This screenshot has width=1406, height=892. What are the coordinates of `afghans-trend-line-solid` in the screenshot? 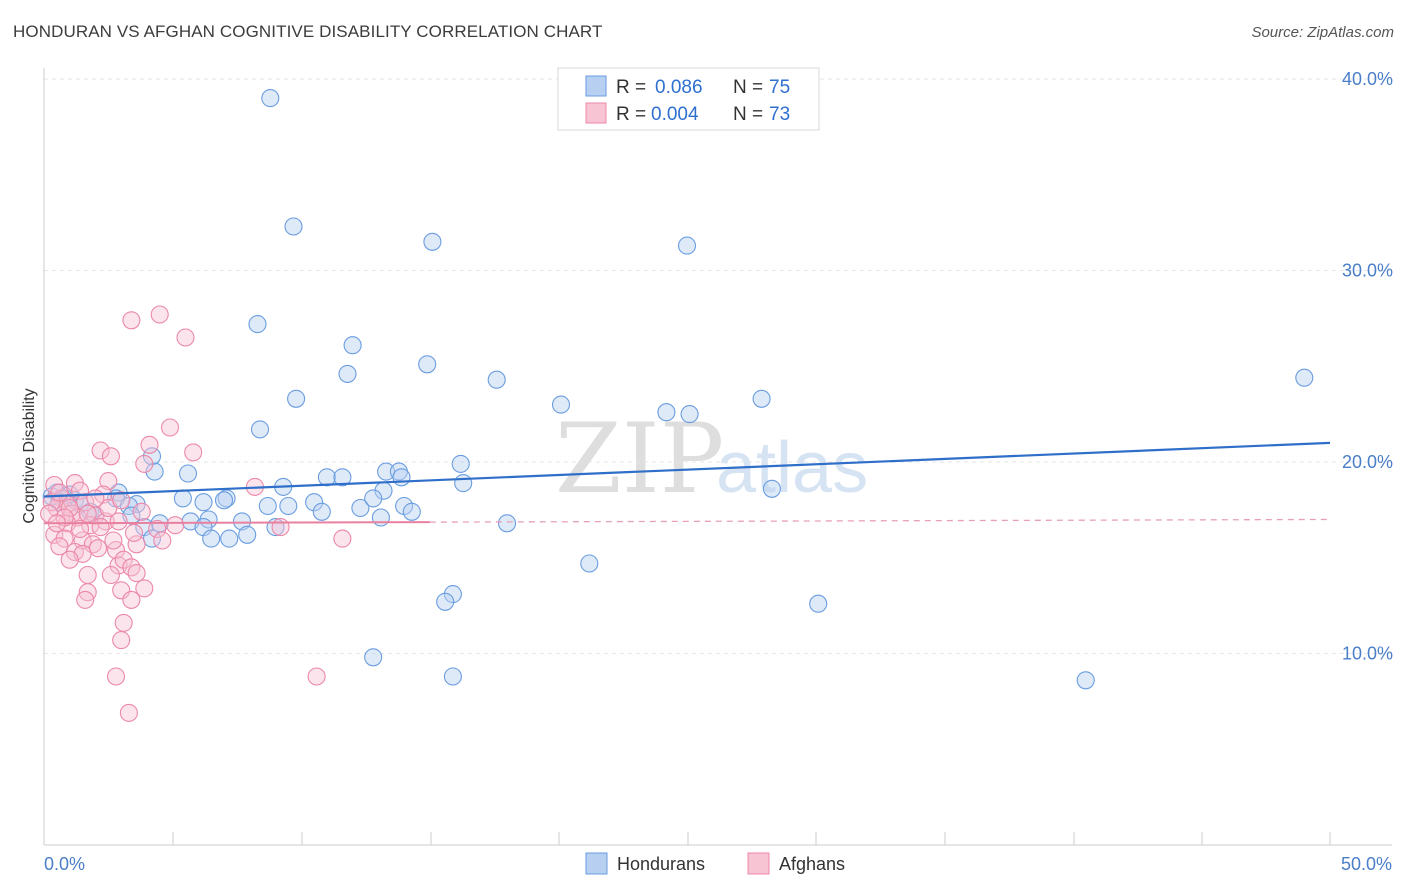 It's located at (236, 523).